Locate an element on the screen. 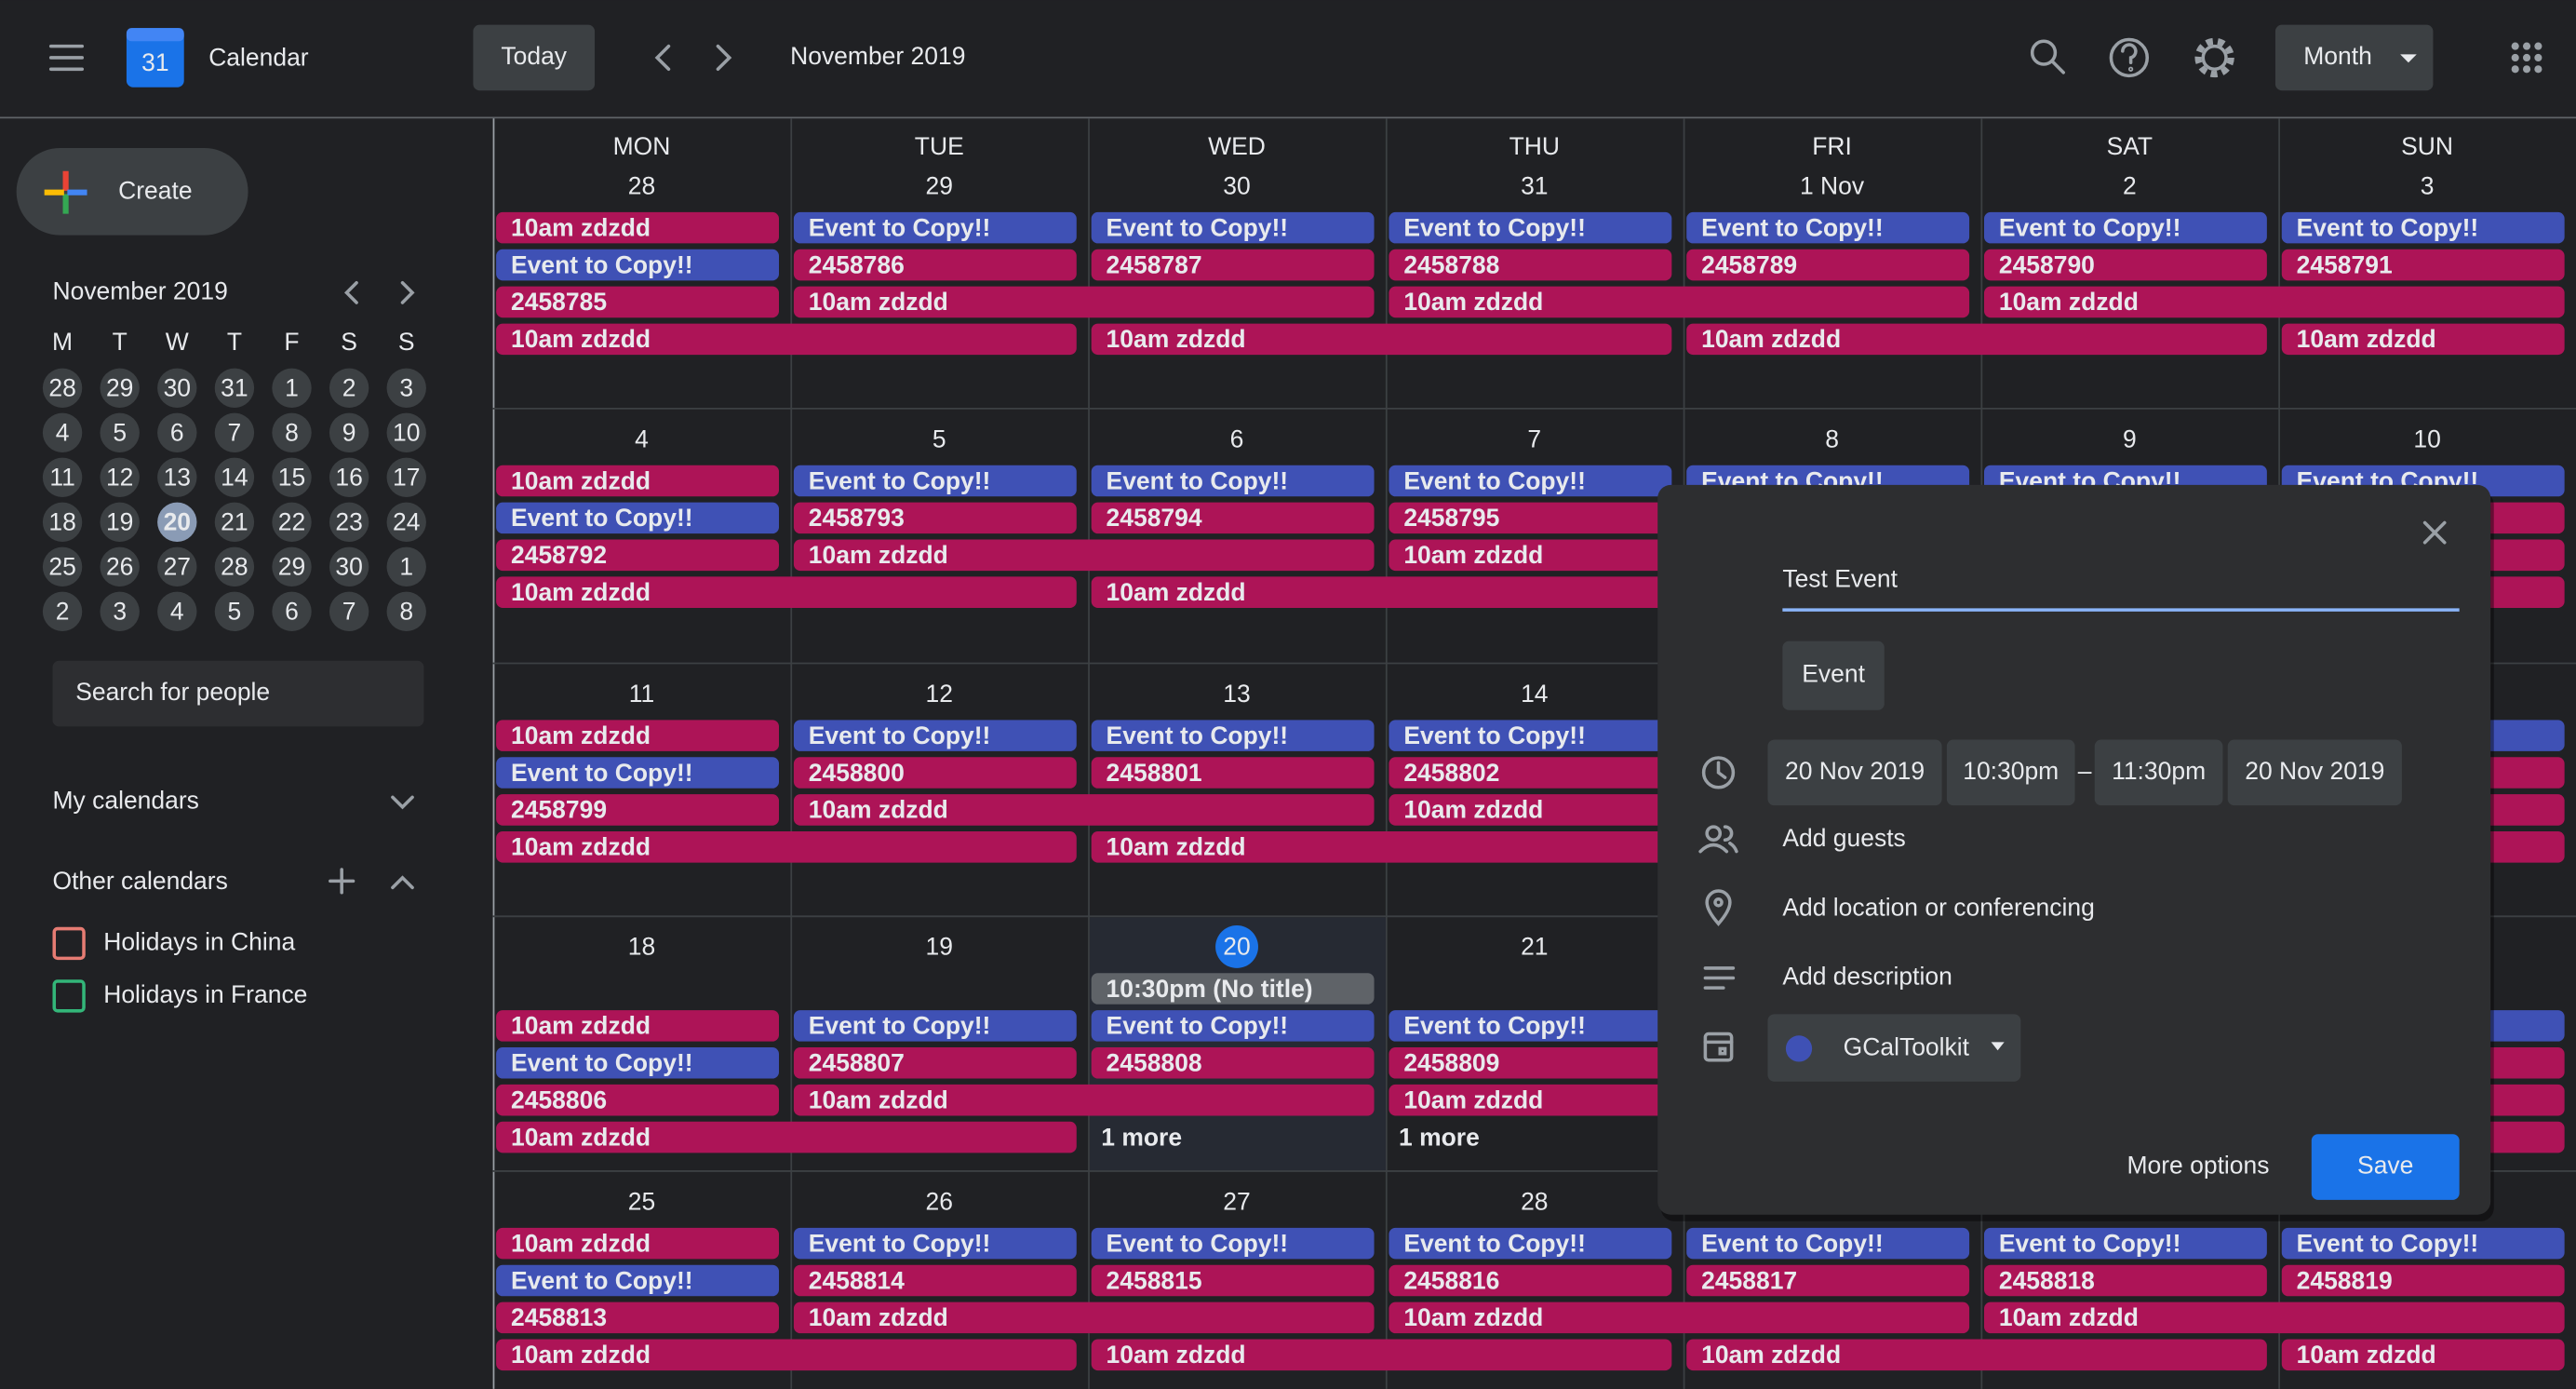 The image size is (2576, 1389). apps-button is located at coordinates (2526, 58).